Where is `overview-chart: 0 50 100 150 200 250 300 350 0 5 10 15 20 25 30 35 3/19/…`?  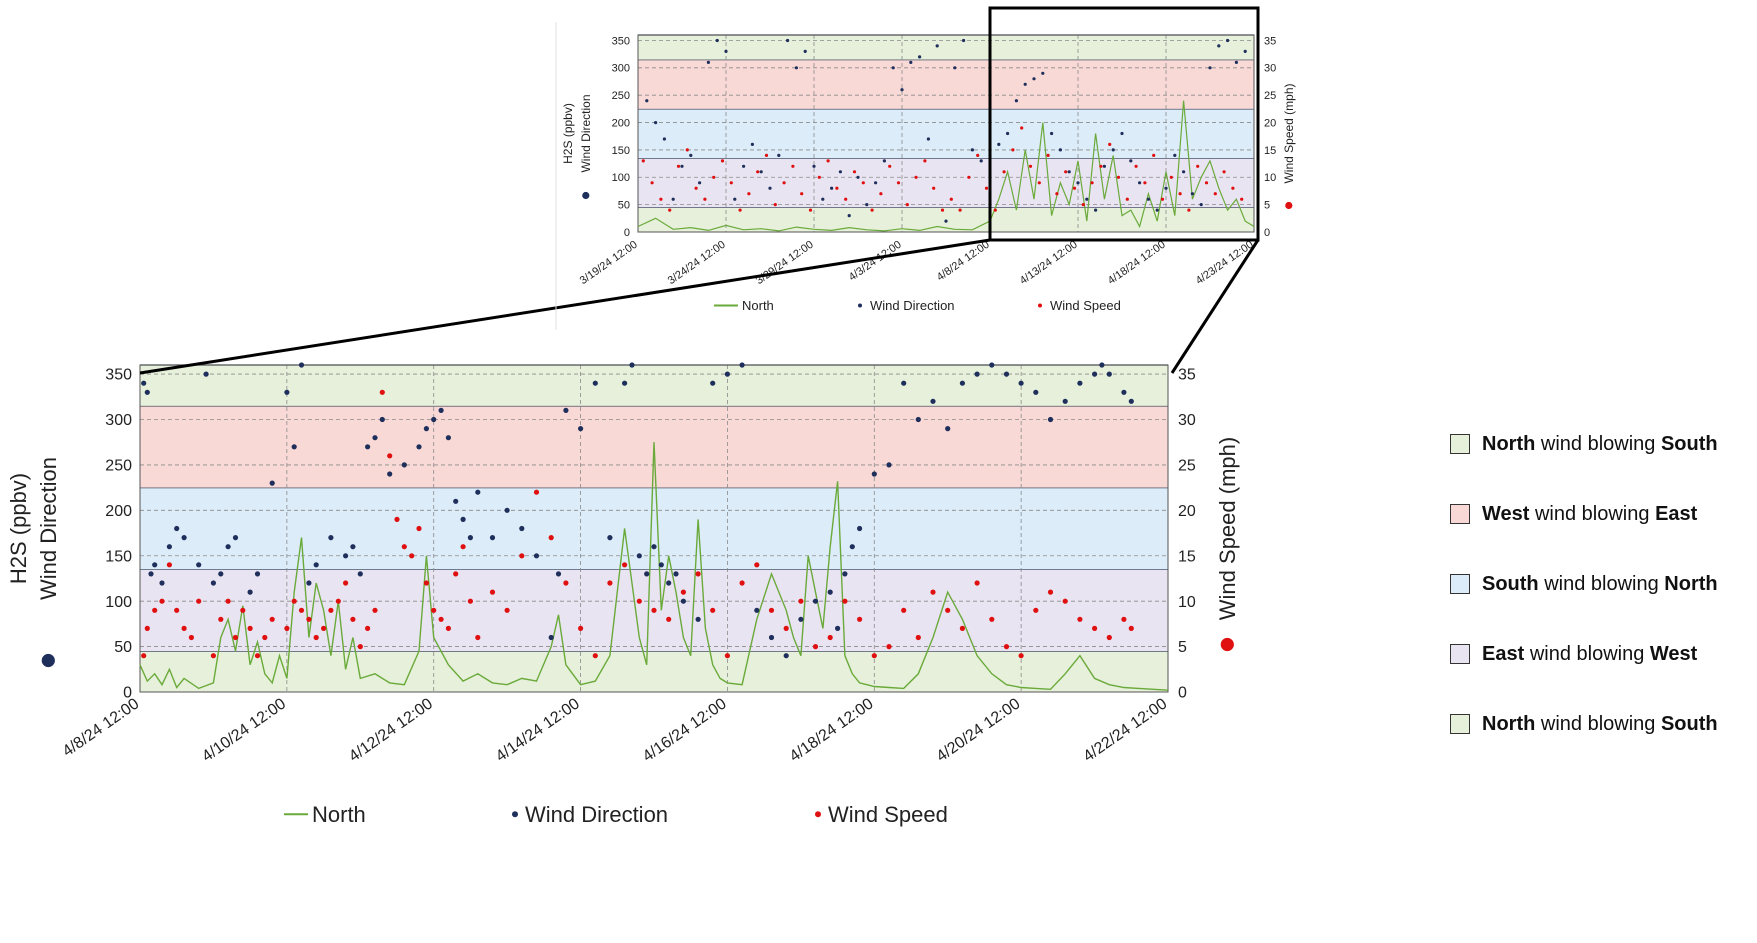
overview-chart: 0 50 100 150 200 250 300 350 0 5 10 15 20 25 30 35 3/19/… is located at coordinates (928, 173).